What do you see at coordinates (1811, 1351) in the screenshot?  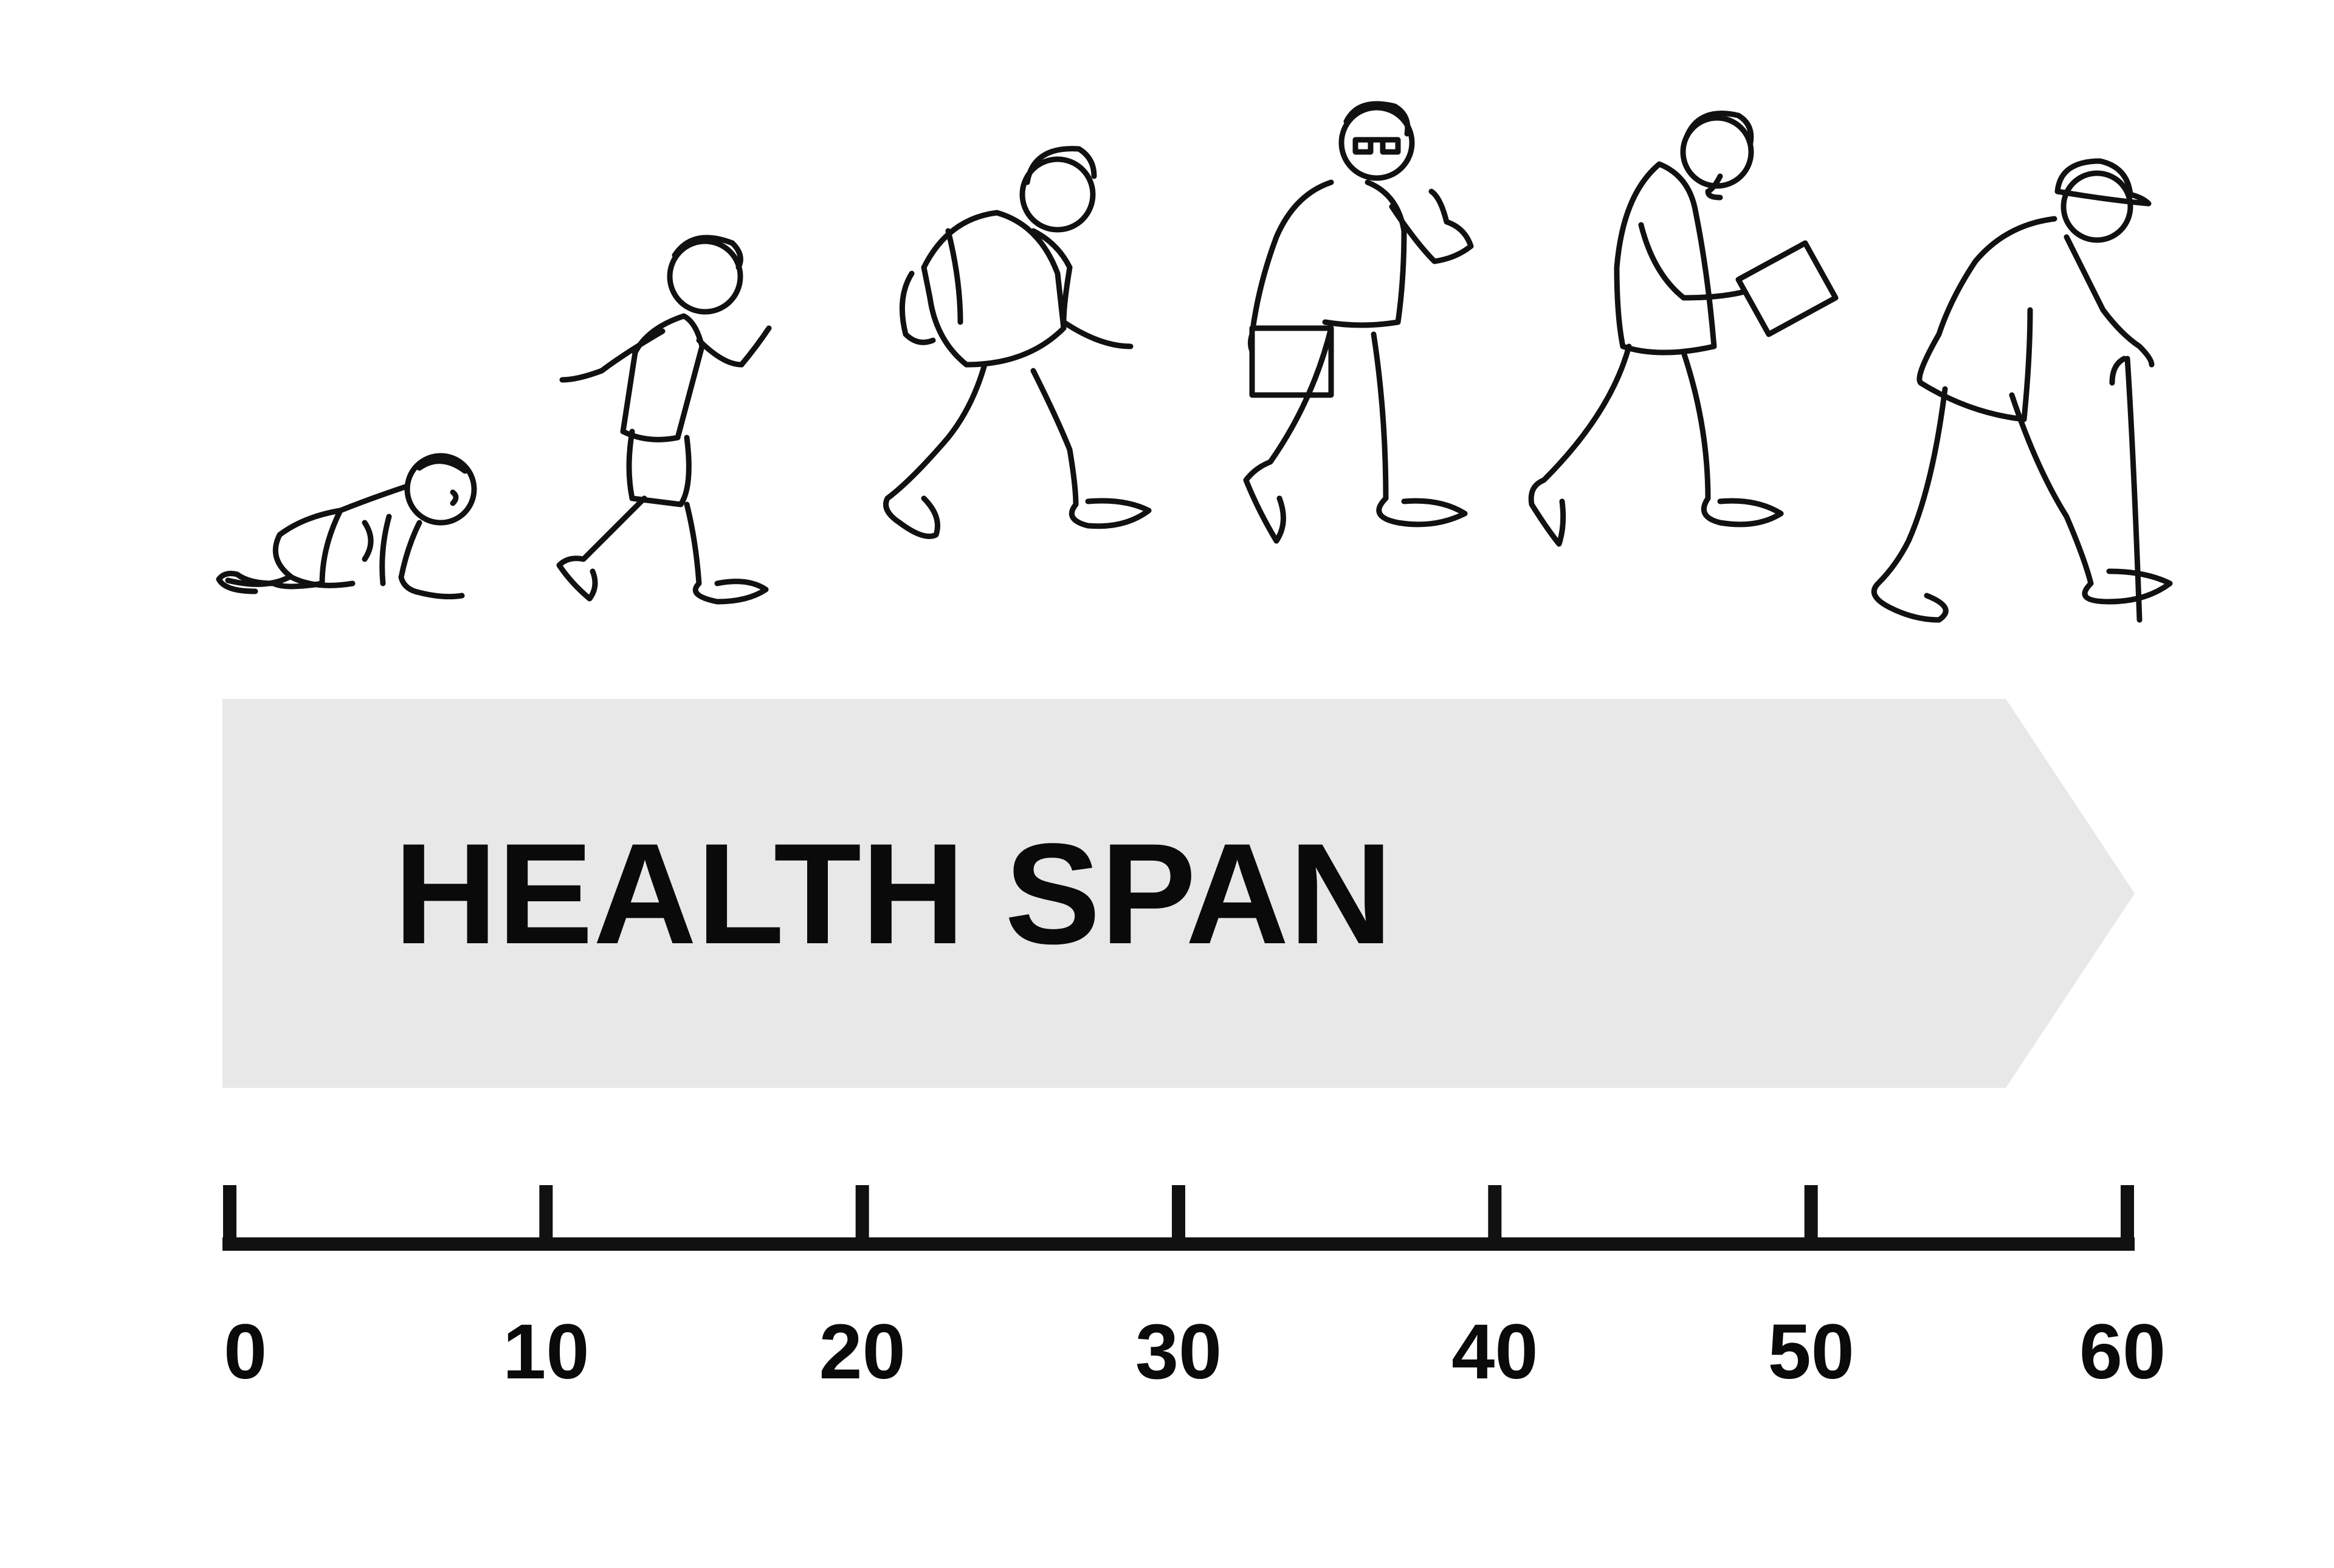 I see `axis-tick-label-50: 50` at bounding box center [1811, 1351].